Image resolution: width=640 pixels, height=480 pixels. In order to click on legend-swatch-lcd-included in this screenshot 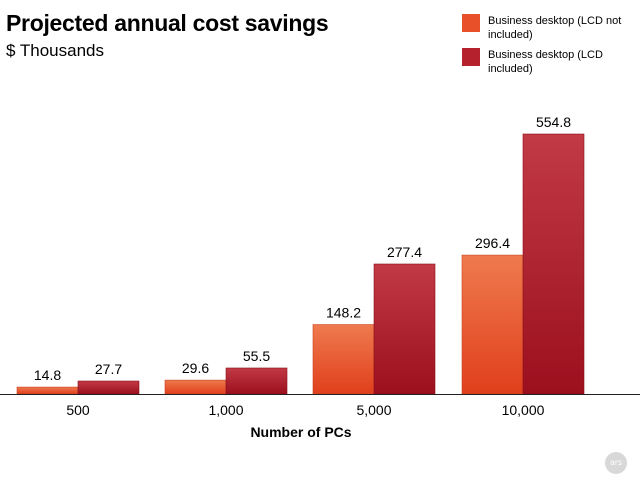, I will do `click(471, 57)`.